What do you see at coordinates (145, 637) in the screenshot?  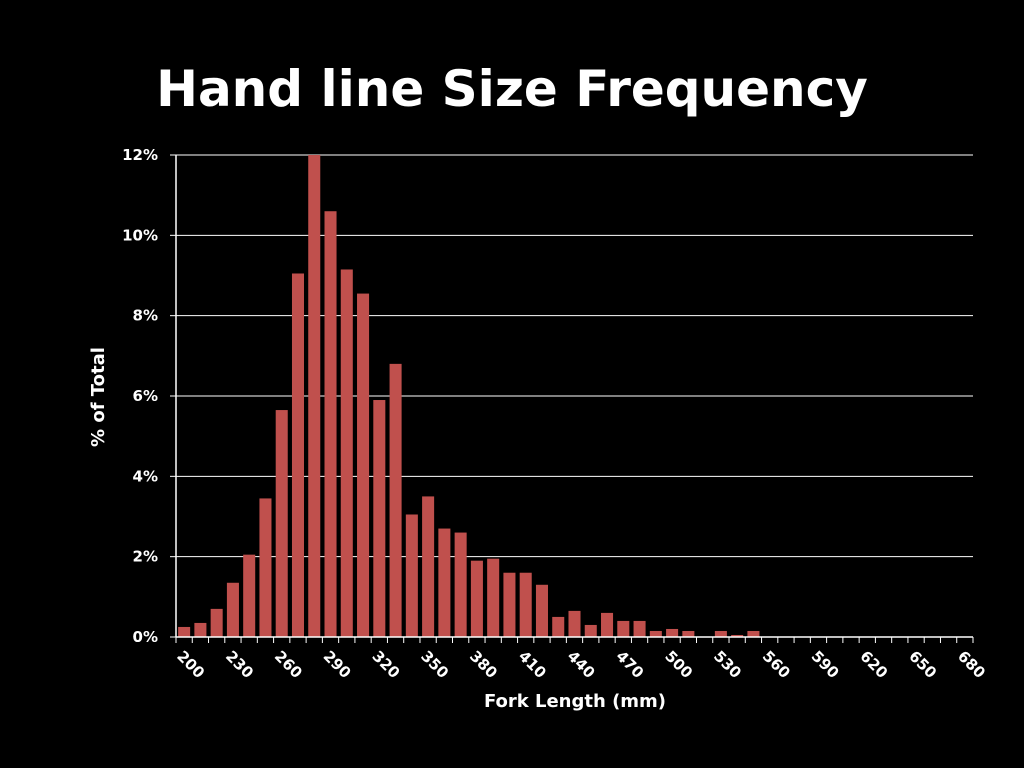 I see `y-tick-label: 0%` at bounding box center [145, 637].